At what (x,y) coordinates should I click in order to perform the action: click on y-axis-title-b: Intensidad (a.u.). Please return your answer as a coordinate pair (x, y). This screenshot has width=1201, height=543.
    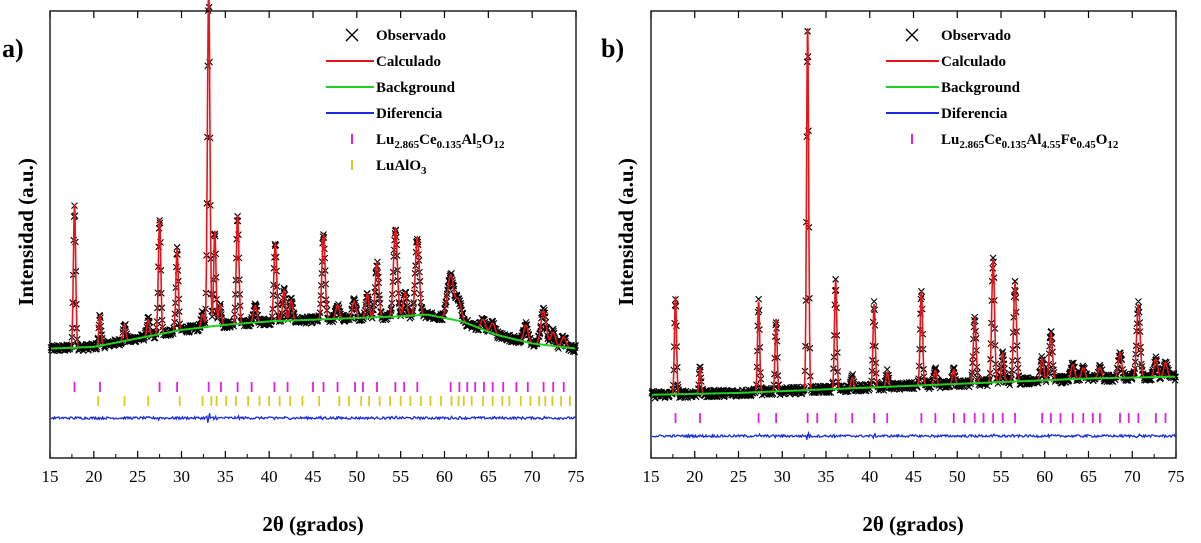
    Looking at the image, I should click on (626, 232).